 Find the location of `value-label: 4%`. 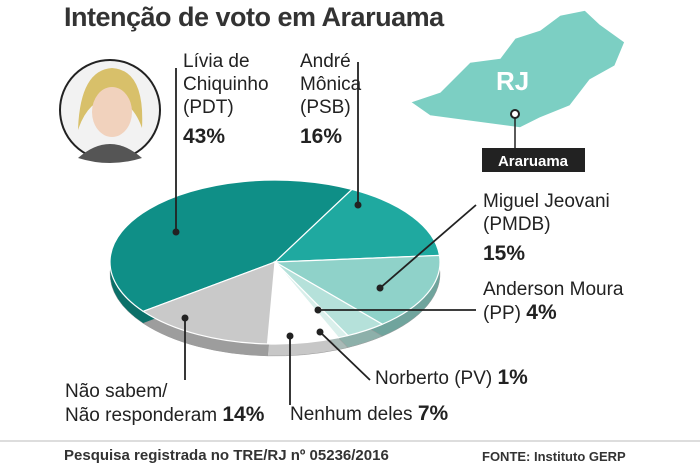

value-label: 4% is located at coordinates (541, 312).